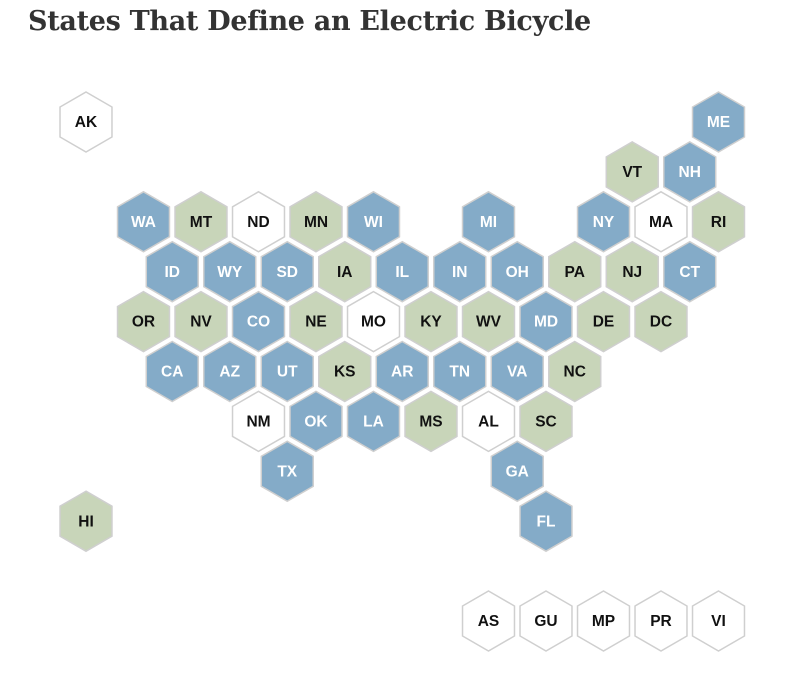  I want to click on state-tile-ri: RI, so click(718, 221).